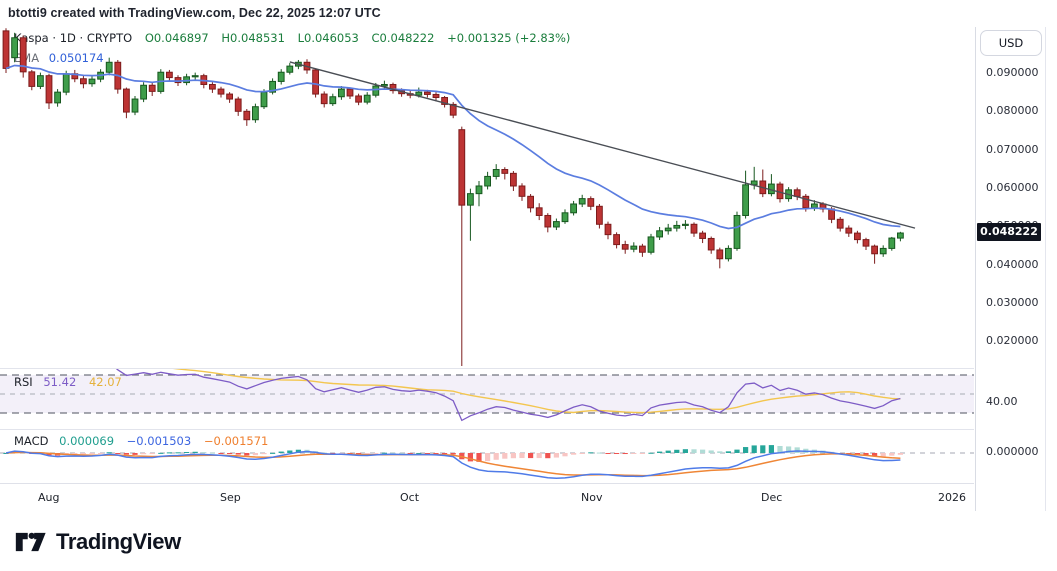  What do you see at coordinates (1012, 72) in the screenshot?
I see `price-tick: 0.090000` at bounding box center [1012, 72].